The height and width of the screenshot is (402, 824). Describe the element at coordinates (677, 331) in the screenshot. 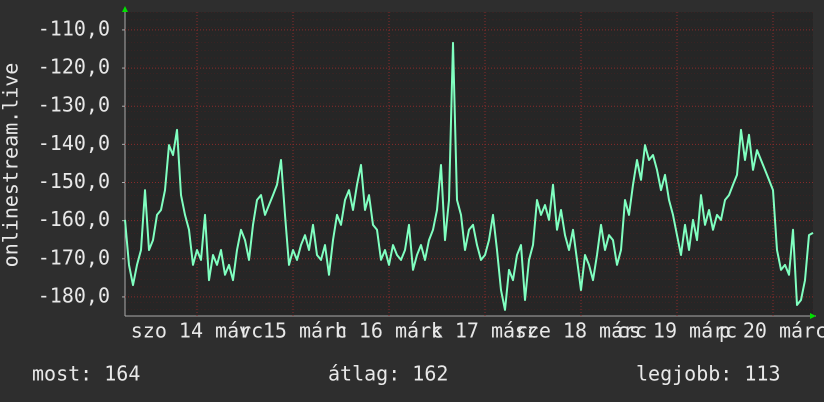

I see `x-tick-label: cs 19 márc` at that location.